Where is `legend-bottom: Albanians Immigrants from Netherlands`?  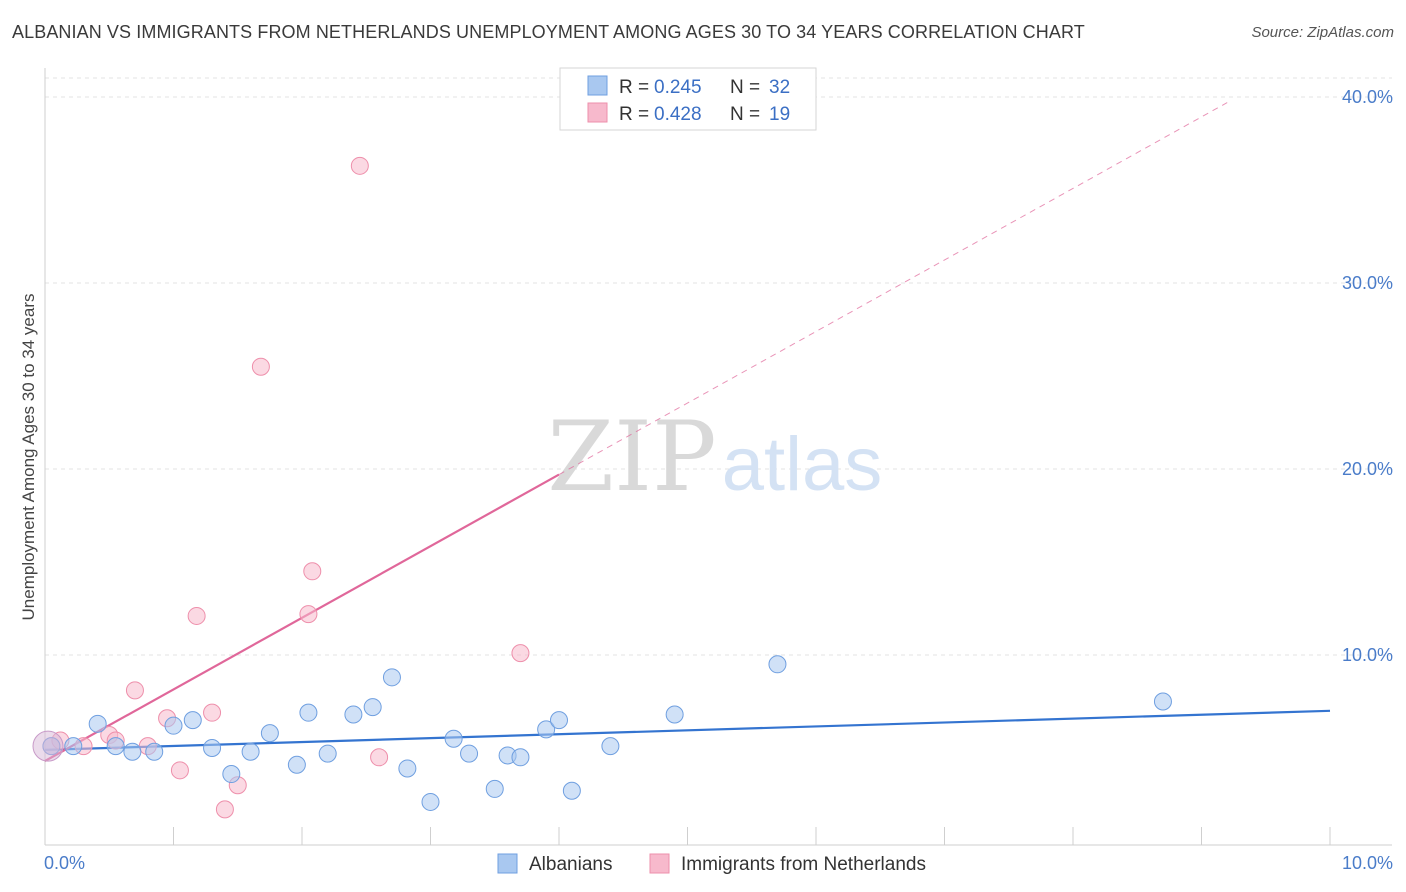 legend-bottom: Albanians Immigrants from Netherlands is located at coordinates (711, 864).